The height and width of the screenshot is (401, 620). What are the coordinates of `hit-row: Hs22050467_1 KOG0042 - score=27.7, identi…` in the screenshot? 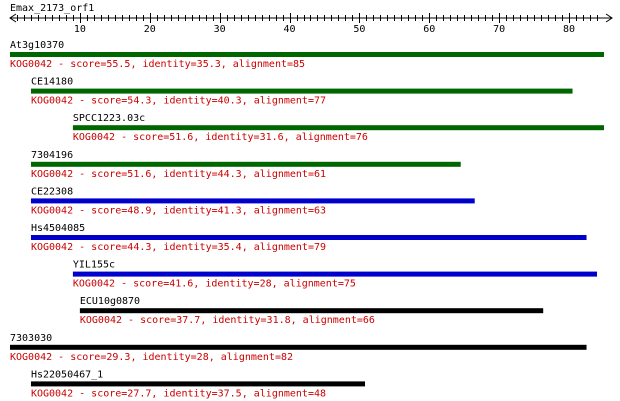 It's located at (198, 384).